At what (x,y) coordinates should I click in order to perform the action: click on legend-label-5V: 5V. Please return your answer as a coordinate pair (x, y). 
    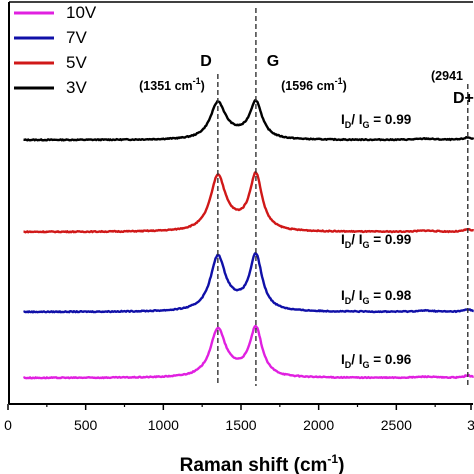
    Looking at the image, I should click on (76, 62).